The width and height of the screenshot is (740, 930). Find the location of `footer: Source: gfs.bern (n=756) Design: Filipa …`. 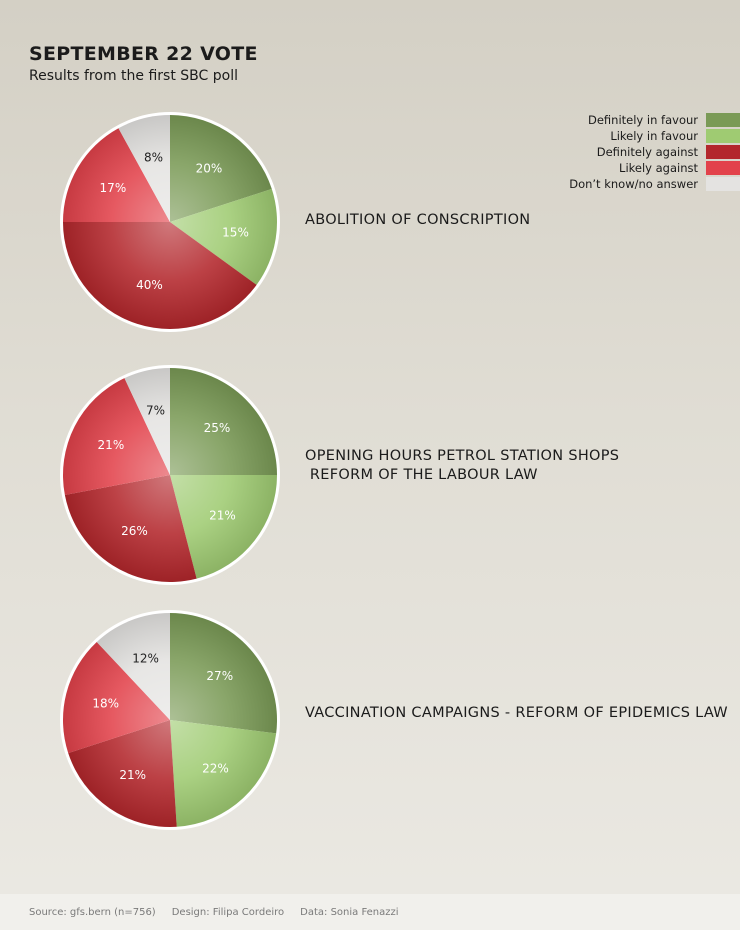

footer: Source: gfs.bern (n=756) Design: Filipa … is located at coordinates (370, 912).